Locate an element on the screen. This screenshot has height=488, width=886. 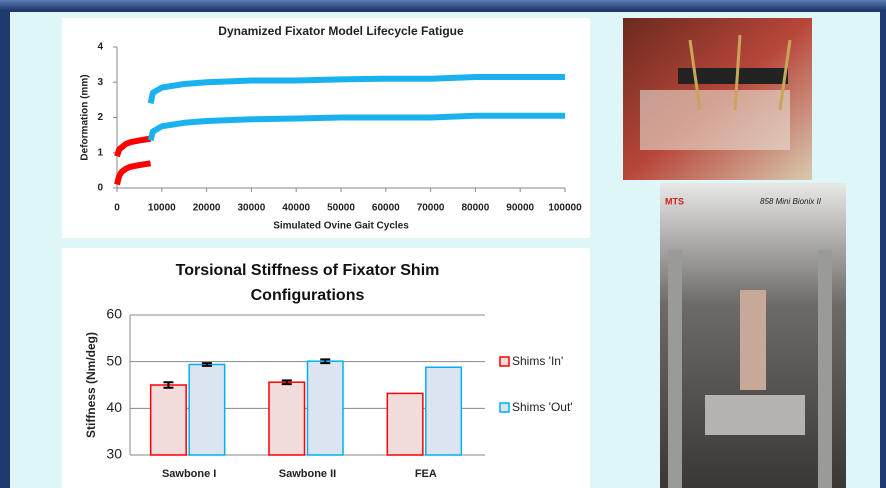
top-bar is located at coordinates (443, 5).